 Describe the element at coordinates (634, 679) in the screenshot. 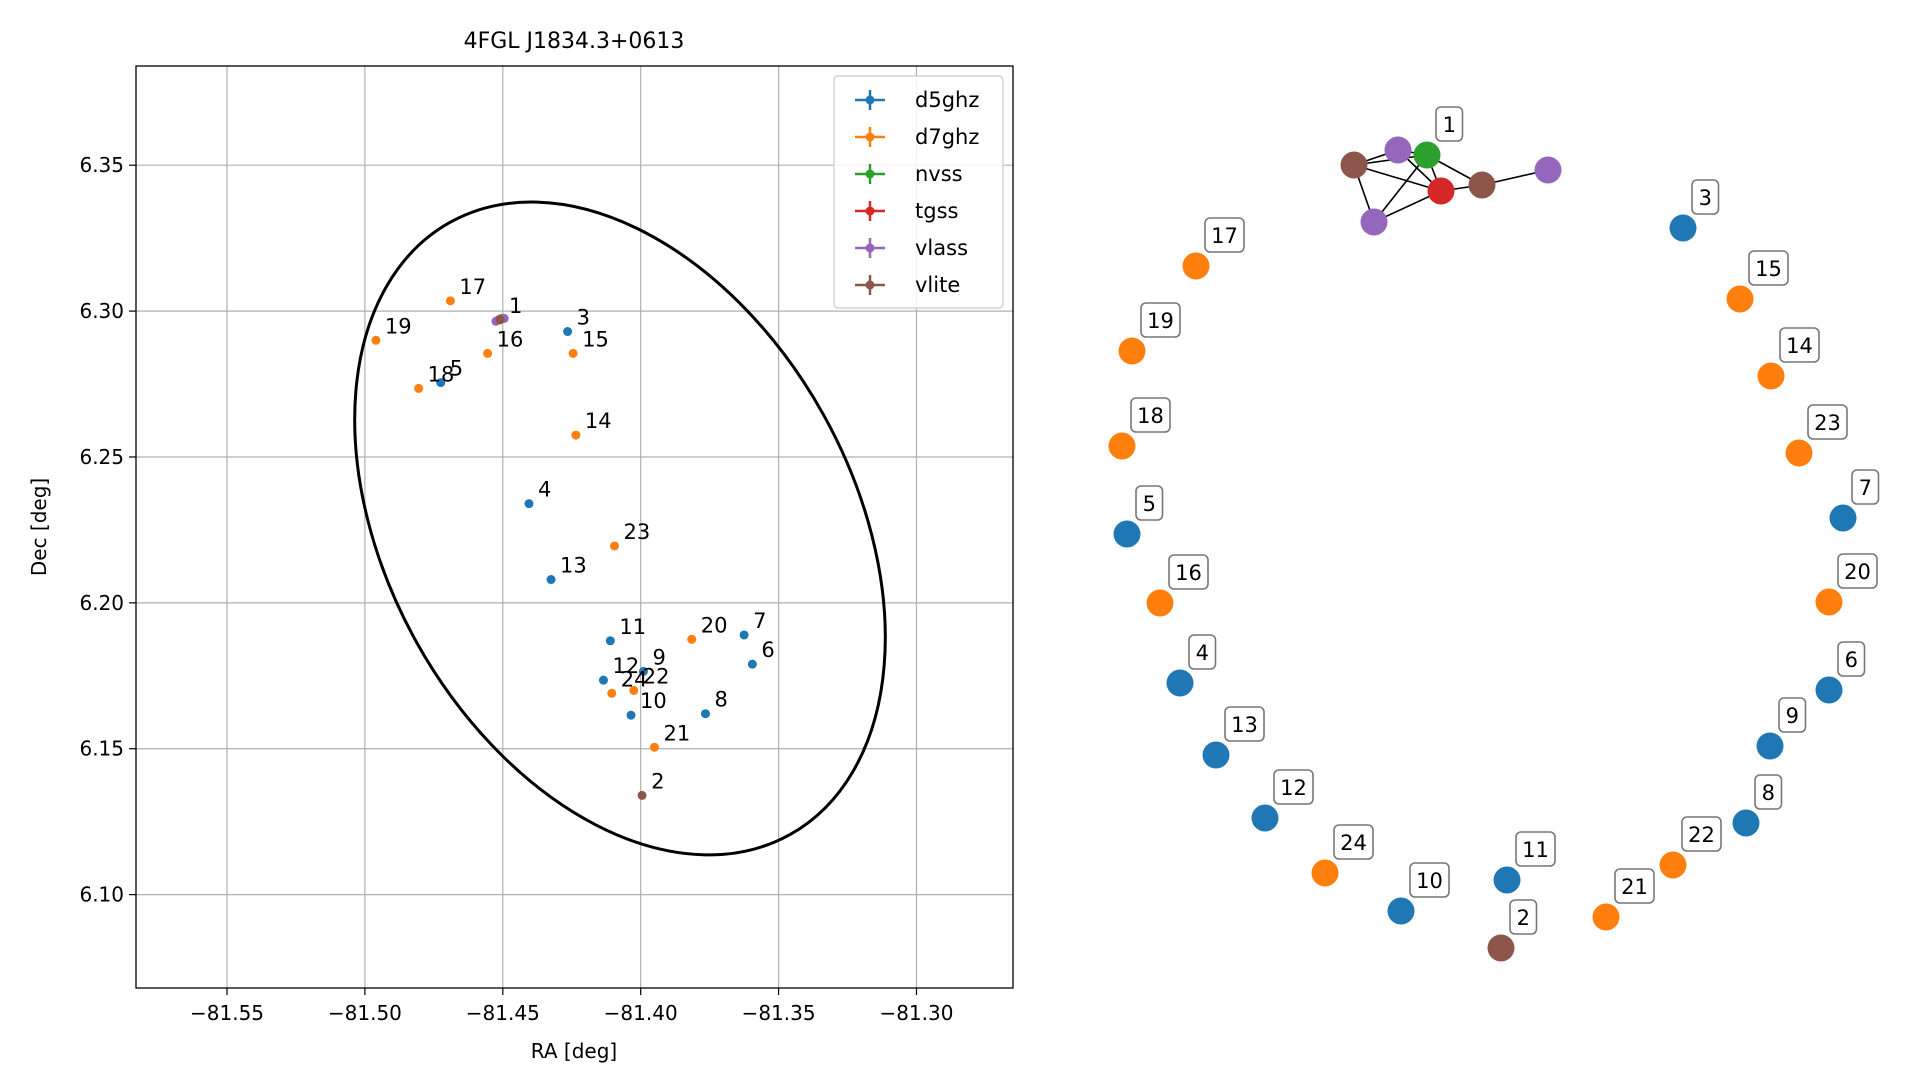

I see `data-label: 24` at that location.